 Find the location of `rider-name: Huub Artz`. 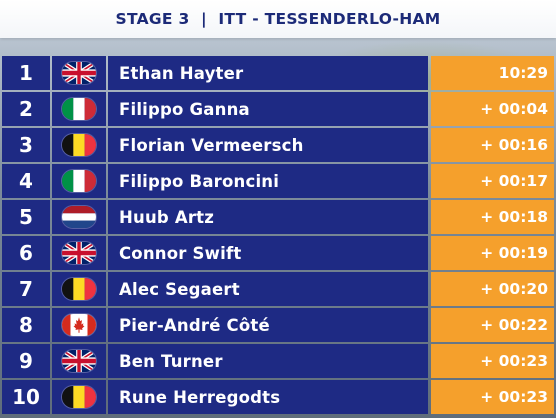

rider-name: Huub Artz is located at coordinates (167, 217).